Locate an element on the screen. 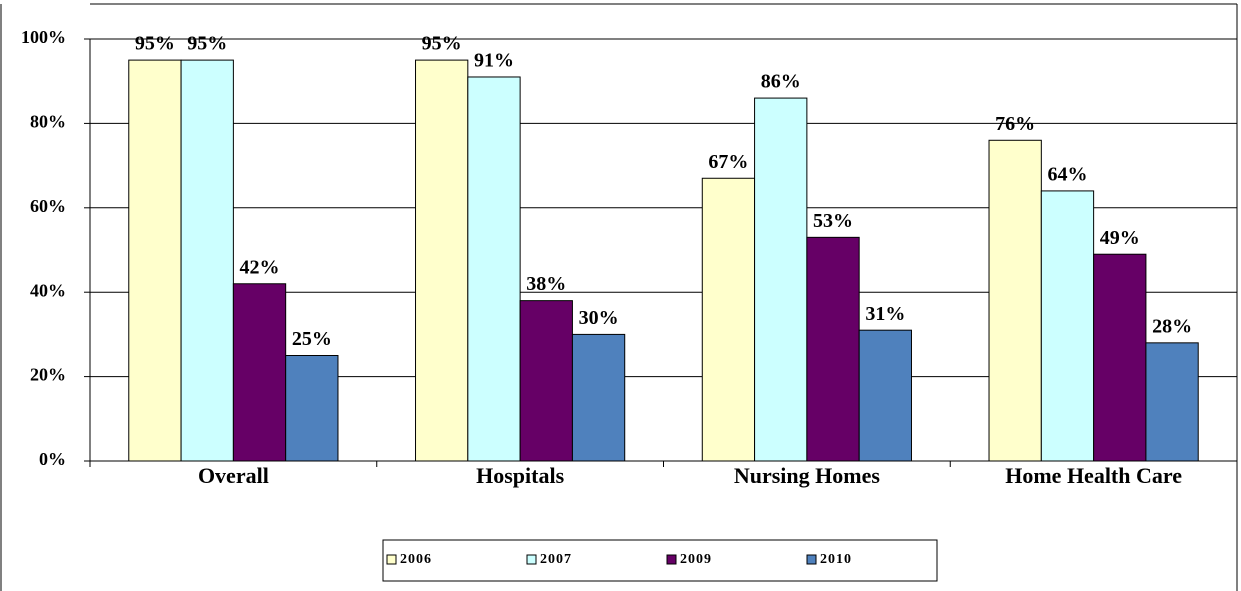 The height and width of the screenshot is (591, 1241). value-label: 31% is located at coordinates (885, 314).